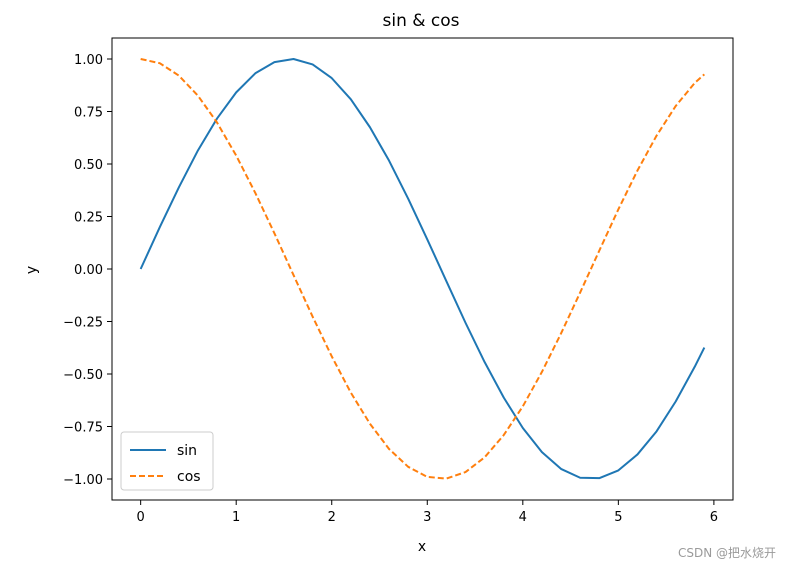 The height and width of the screenshot is (567, 786). What do you see at coordinates (32, 270) in the screenshot?
I see `y-axis-label: y` at bounding box center [32, 270].